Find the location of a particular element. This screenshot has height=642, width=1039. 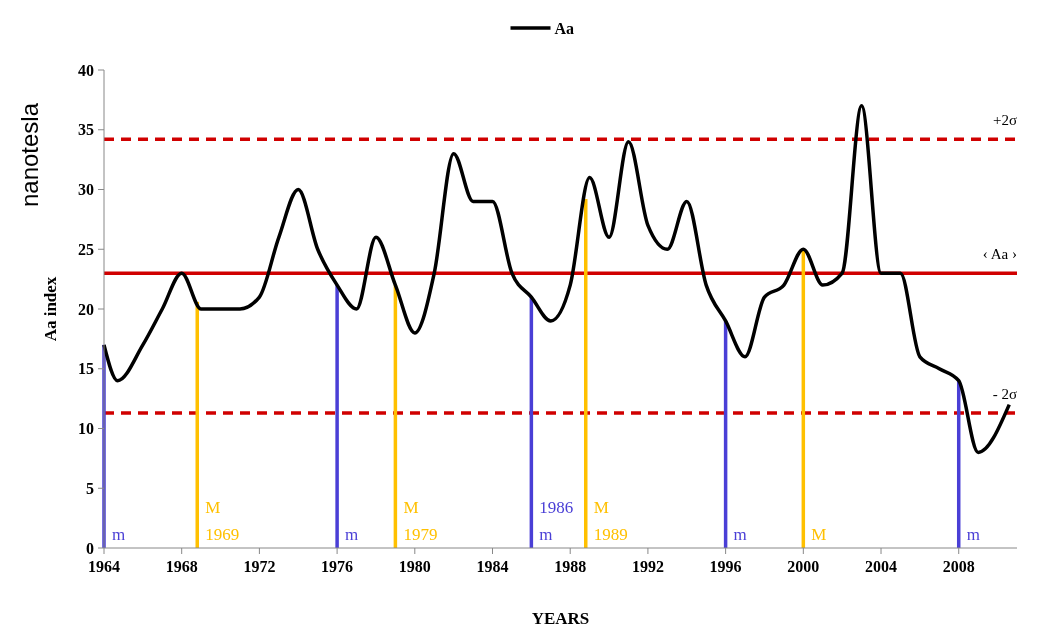

text: nanotesla is located at coordinates (29, 155).